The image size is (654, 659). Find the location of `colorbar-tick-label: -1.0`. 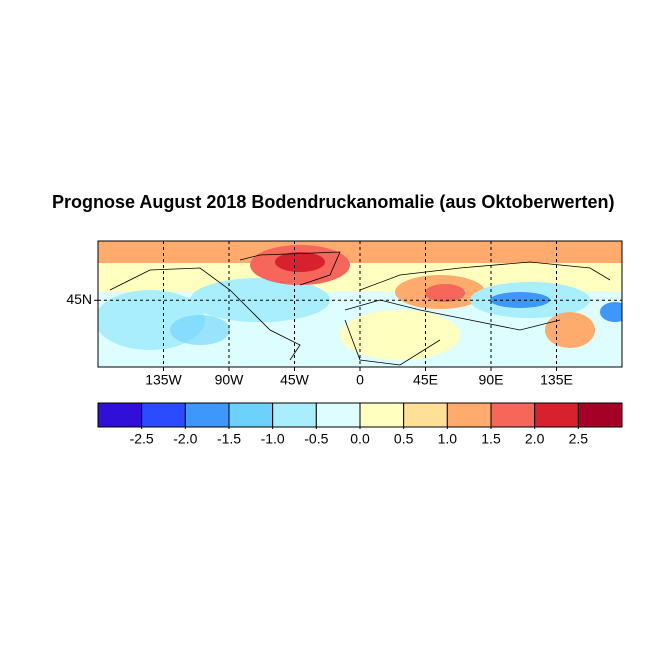

colorbar-tick-label: -1.0 is located at coordinates (273, 439).